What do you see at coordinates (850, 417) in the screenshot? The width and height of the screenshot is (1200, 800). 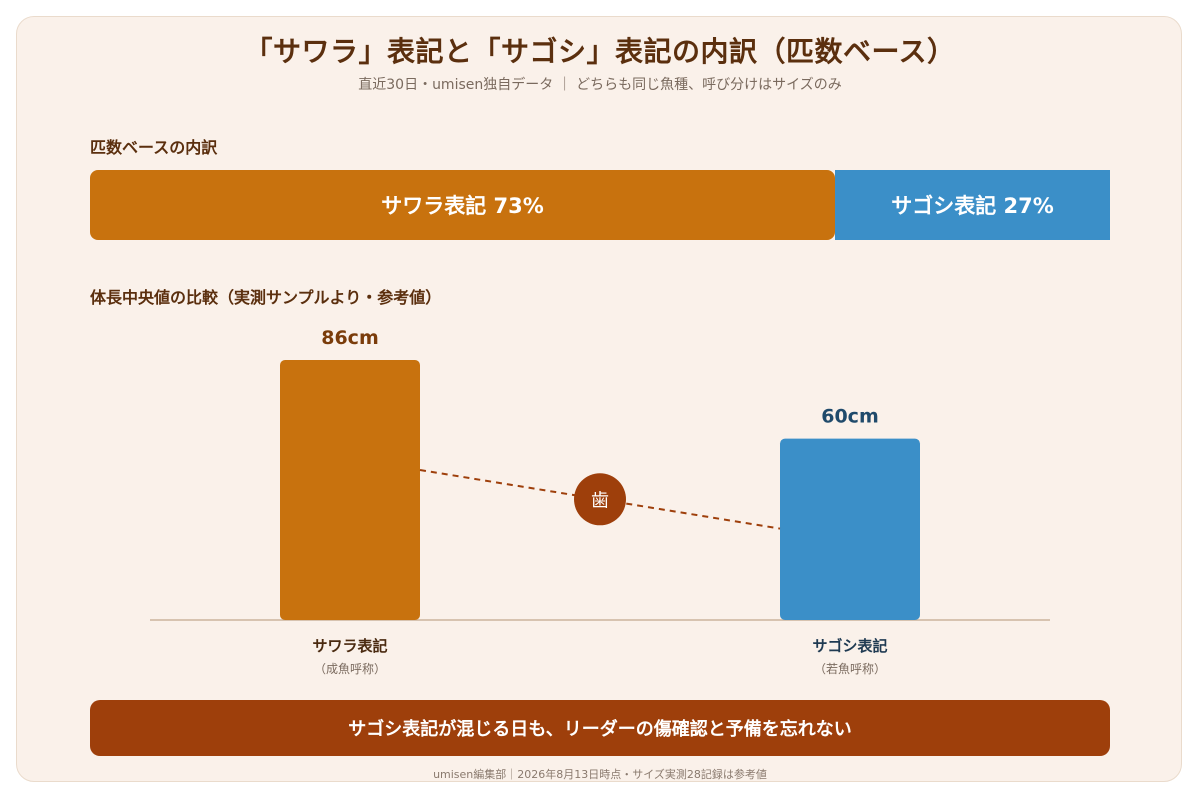 I see `bar-value-label: 60cm` at bounding box center [850, 417].